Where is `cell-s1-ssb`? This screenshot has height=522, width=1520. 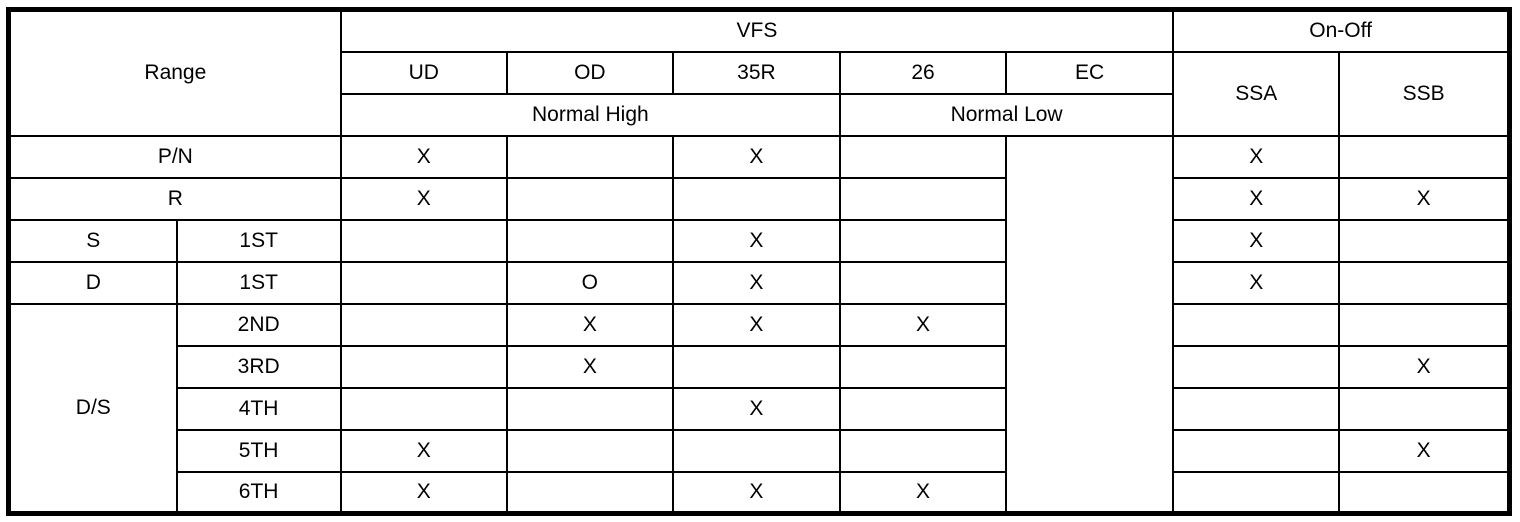
cell-s1-ssb is located at coordinates (1424, 240).